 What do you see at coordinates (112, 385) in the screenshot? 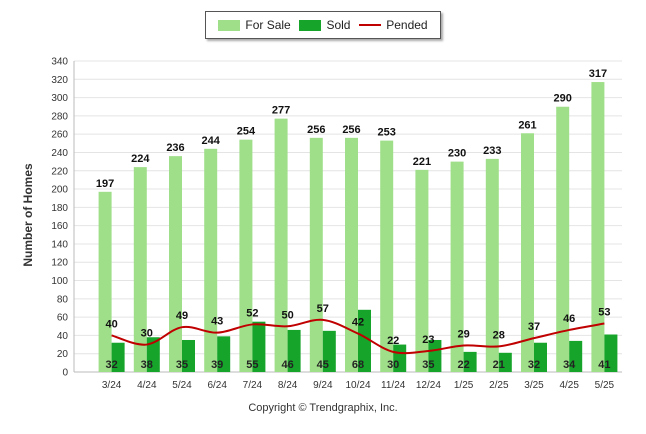
I see `x-tick-label: 3/24` at bounding box center [112, 385].